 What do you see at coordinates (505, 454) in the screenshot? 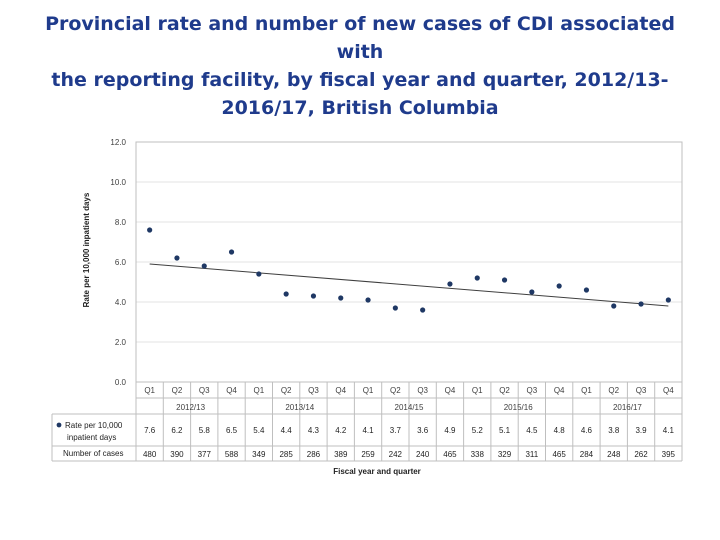
I see `cases-value: 329` at bounding box center [505, 454].